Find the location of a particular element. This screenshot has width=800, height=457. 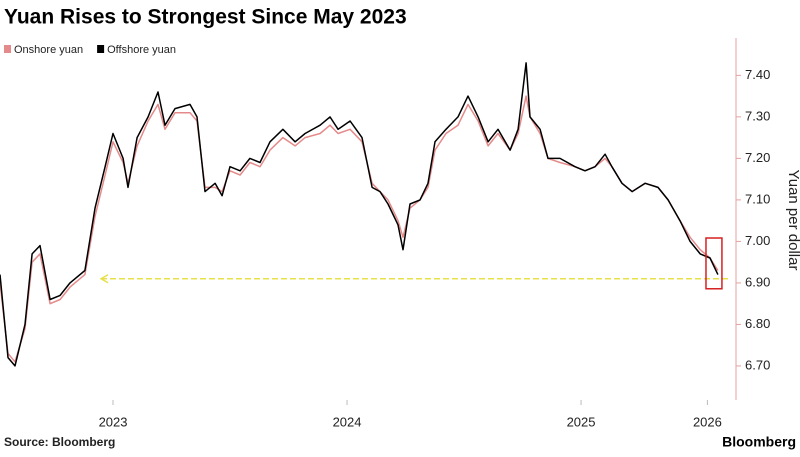

y-tick-label: 7.20 is located at coordinates (757, 157).